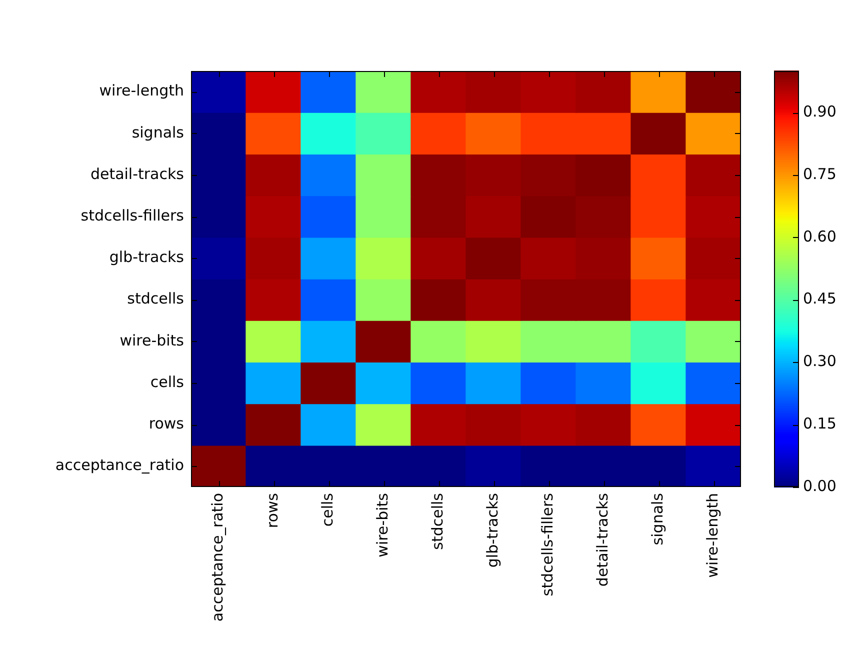 This screenshot has height=669, width=850. Describe the element at coordinates (166, 423) in the screenshot. I see `y-tick-label: rows` at that location.